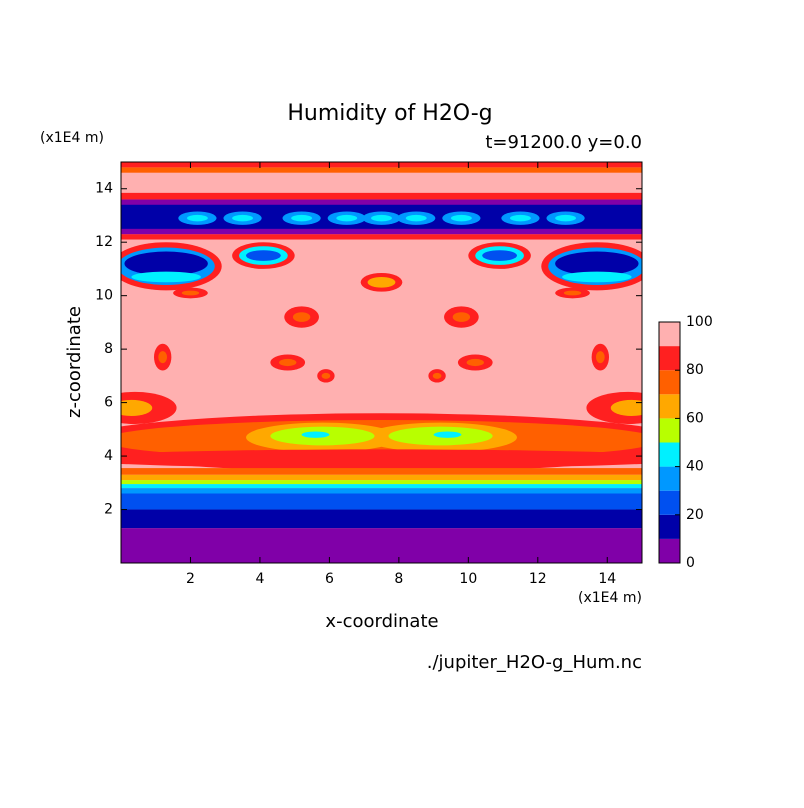 The image size is (804, 808). I want to click on colorbar-tick-label: 100, so click(699, 322).